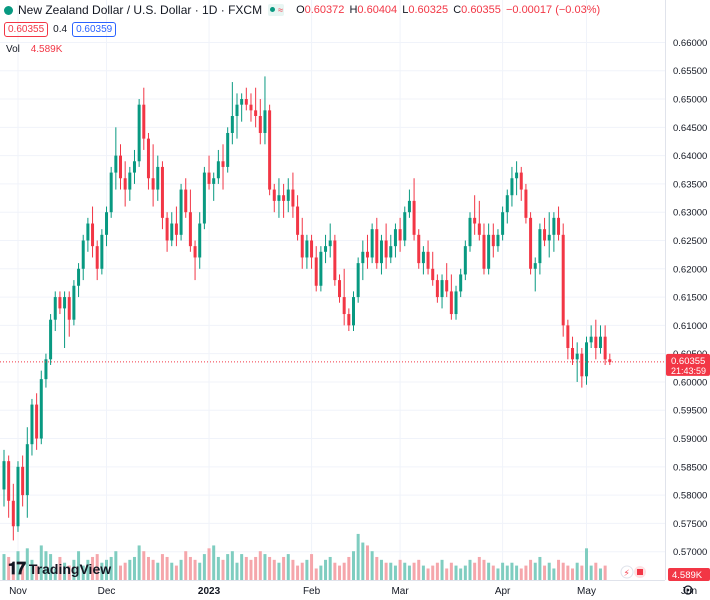  I want to click on price-axis, so click(687, 300).